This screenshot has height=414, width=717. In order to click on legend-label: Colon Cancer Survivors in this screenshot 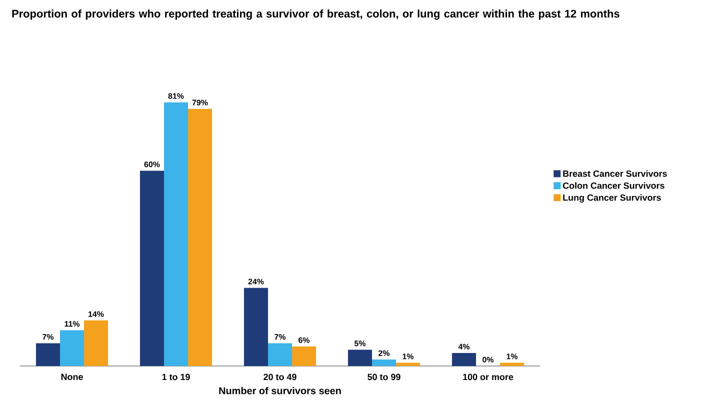, I will do `click(613, 185)`.